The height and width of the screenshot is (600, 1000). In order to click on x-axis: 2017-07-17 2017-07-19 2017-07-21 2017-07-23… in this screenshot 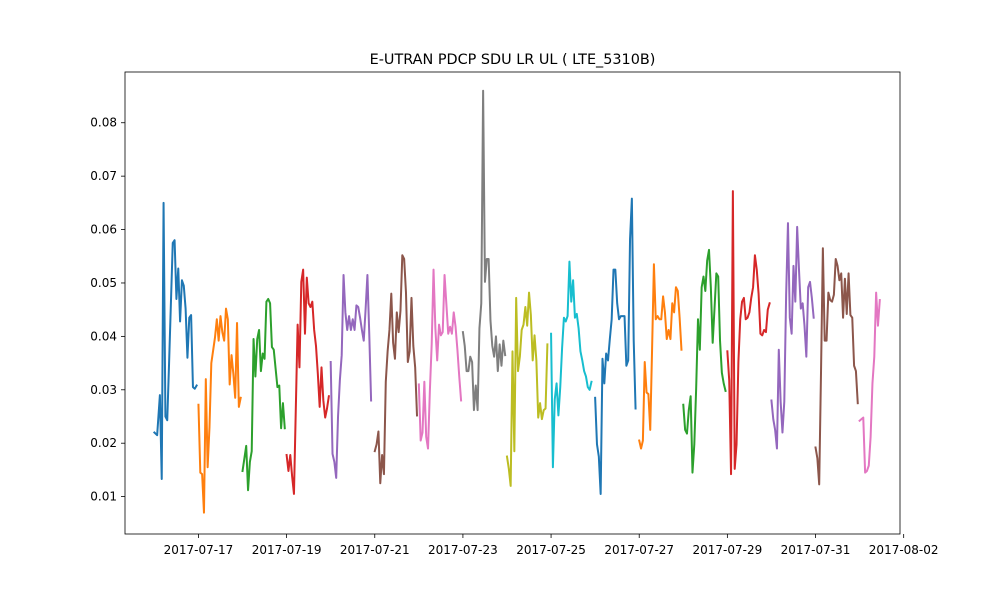, I will do `click(551, 545)`.